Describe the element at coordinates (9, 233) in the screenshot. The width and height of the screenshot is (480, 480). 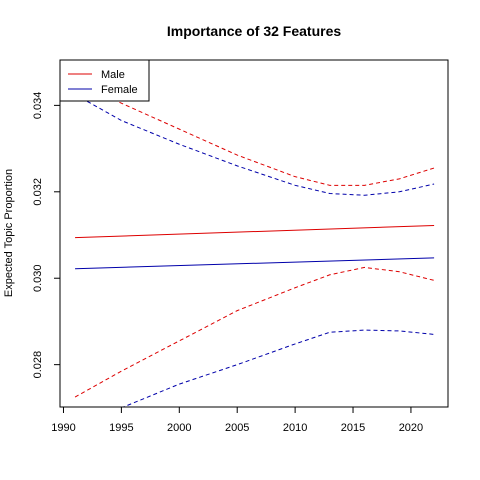
I see `y-axis-label: Expected Topic Proportion` at that location.